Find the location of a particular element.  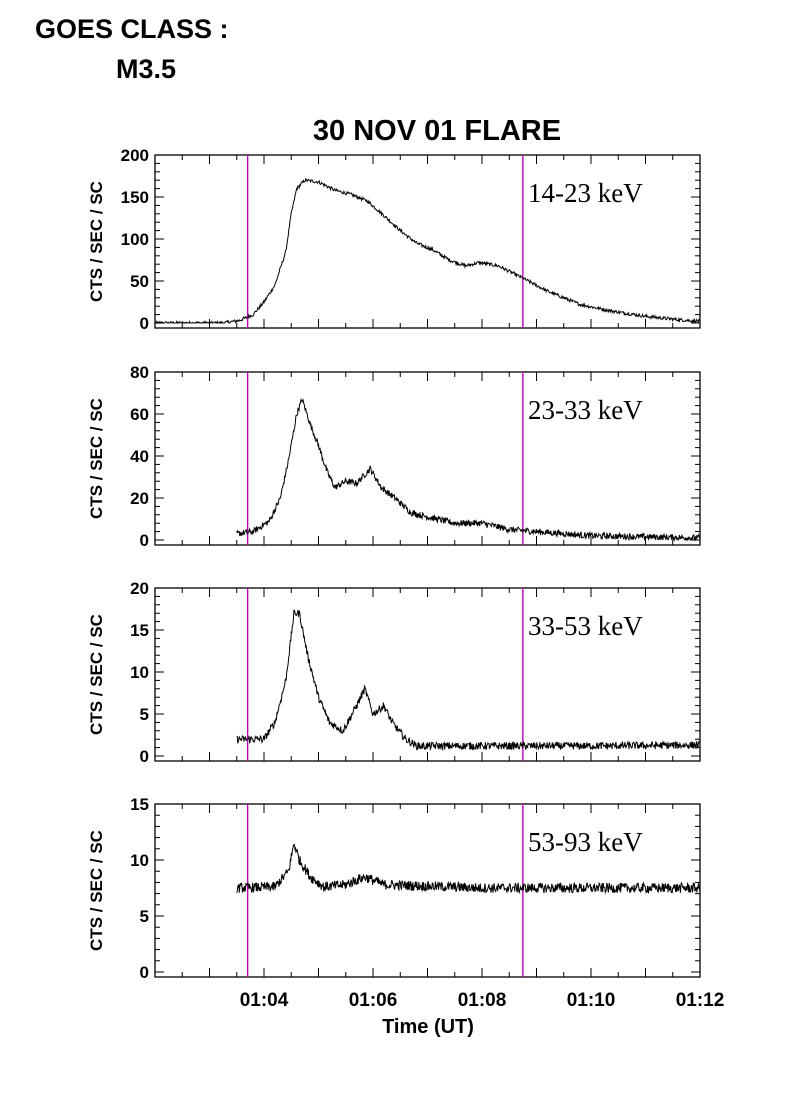

energy-band-label: 23-33 keV is located at coordinates (585, 410).